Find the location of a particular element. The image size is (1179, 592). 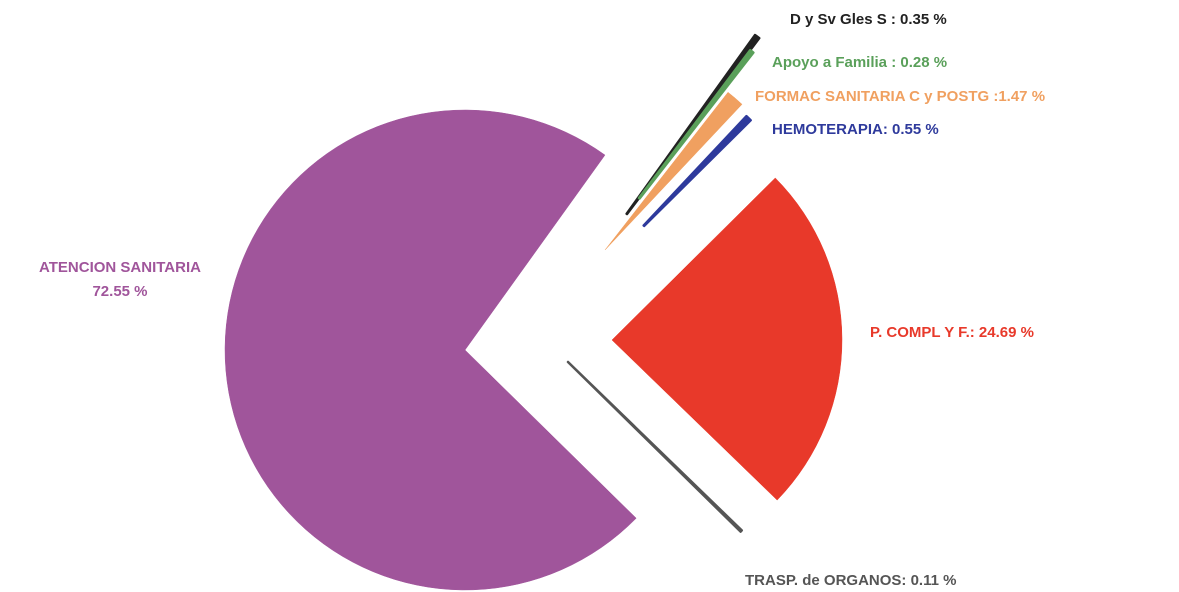

slice-label: TRASP. de ORGANOS: 0.11 % is located at coordinates (850, 580).